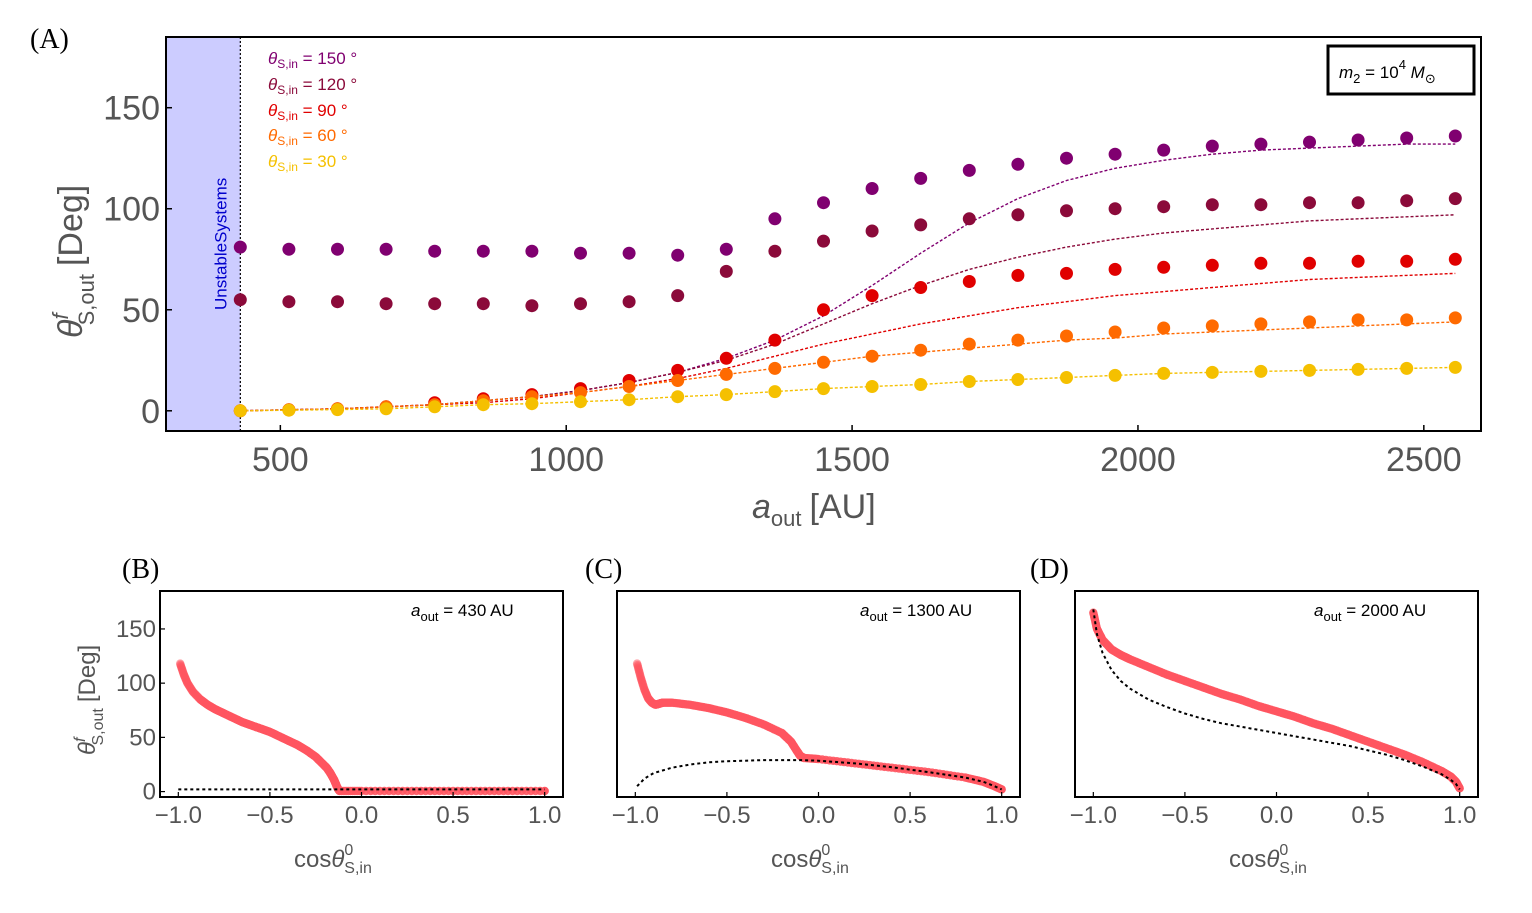  Describe the element at coordinates (814, 509) in the screenshot. I see `x-axis-label-a: aout [AU]` at that location.